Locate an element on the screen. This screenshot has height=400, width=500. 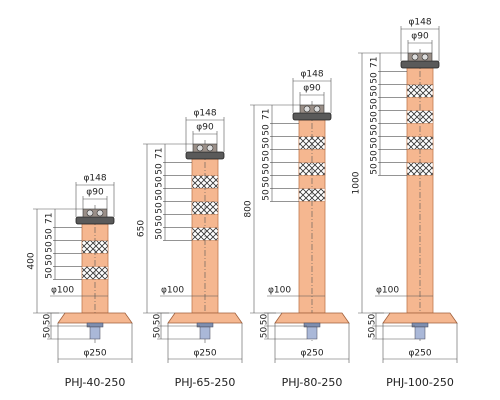
model-name: PHJ-65-250 is located at coordinates (205, 382).